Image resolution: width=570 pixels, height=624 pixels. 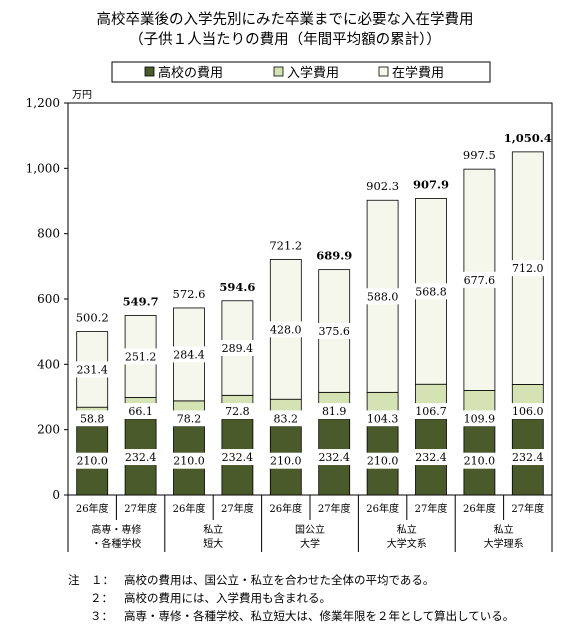 What do you see at coordinates (48, 430) in the screenshot?
I see `y-tick-label: 200` at bounding box center [48, 430].